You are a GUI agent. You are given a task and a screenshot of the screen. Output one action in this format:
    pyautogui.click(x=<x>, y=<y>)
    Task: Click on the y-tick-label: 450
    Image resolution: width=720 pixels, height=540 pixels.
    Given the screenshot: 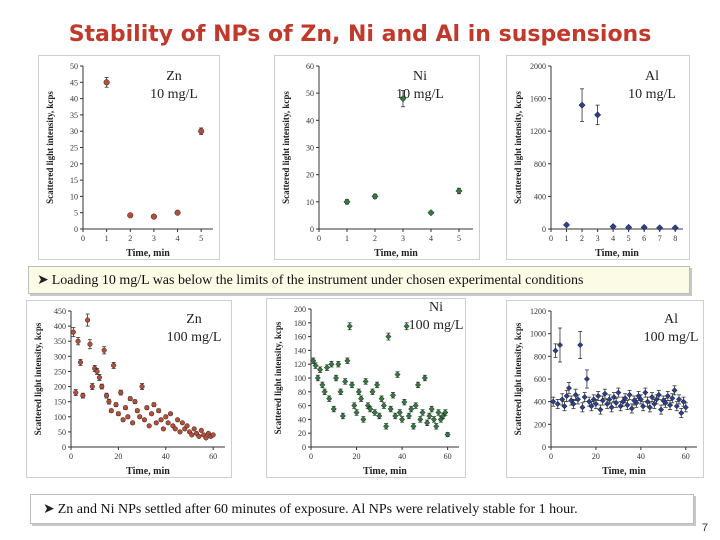 What is the action you would take?
    pyautogui.click(x=60, y=311)
    